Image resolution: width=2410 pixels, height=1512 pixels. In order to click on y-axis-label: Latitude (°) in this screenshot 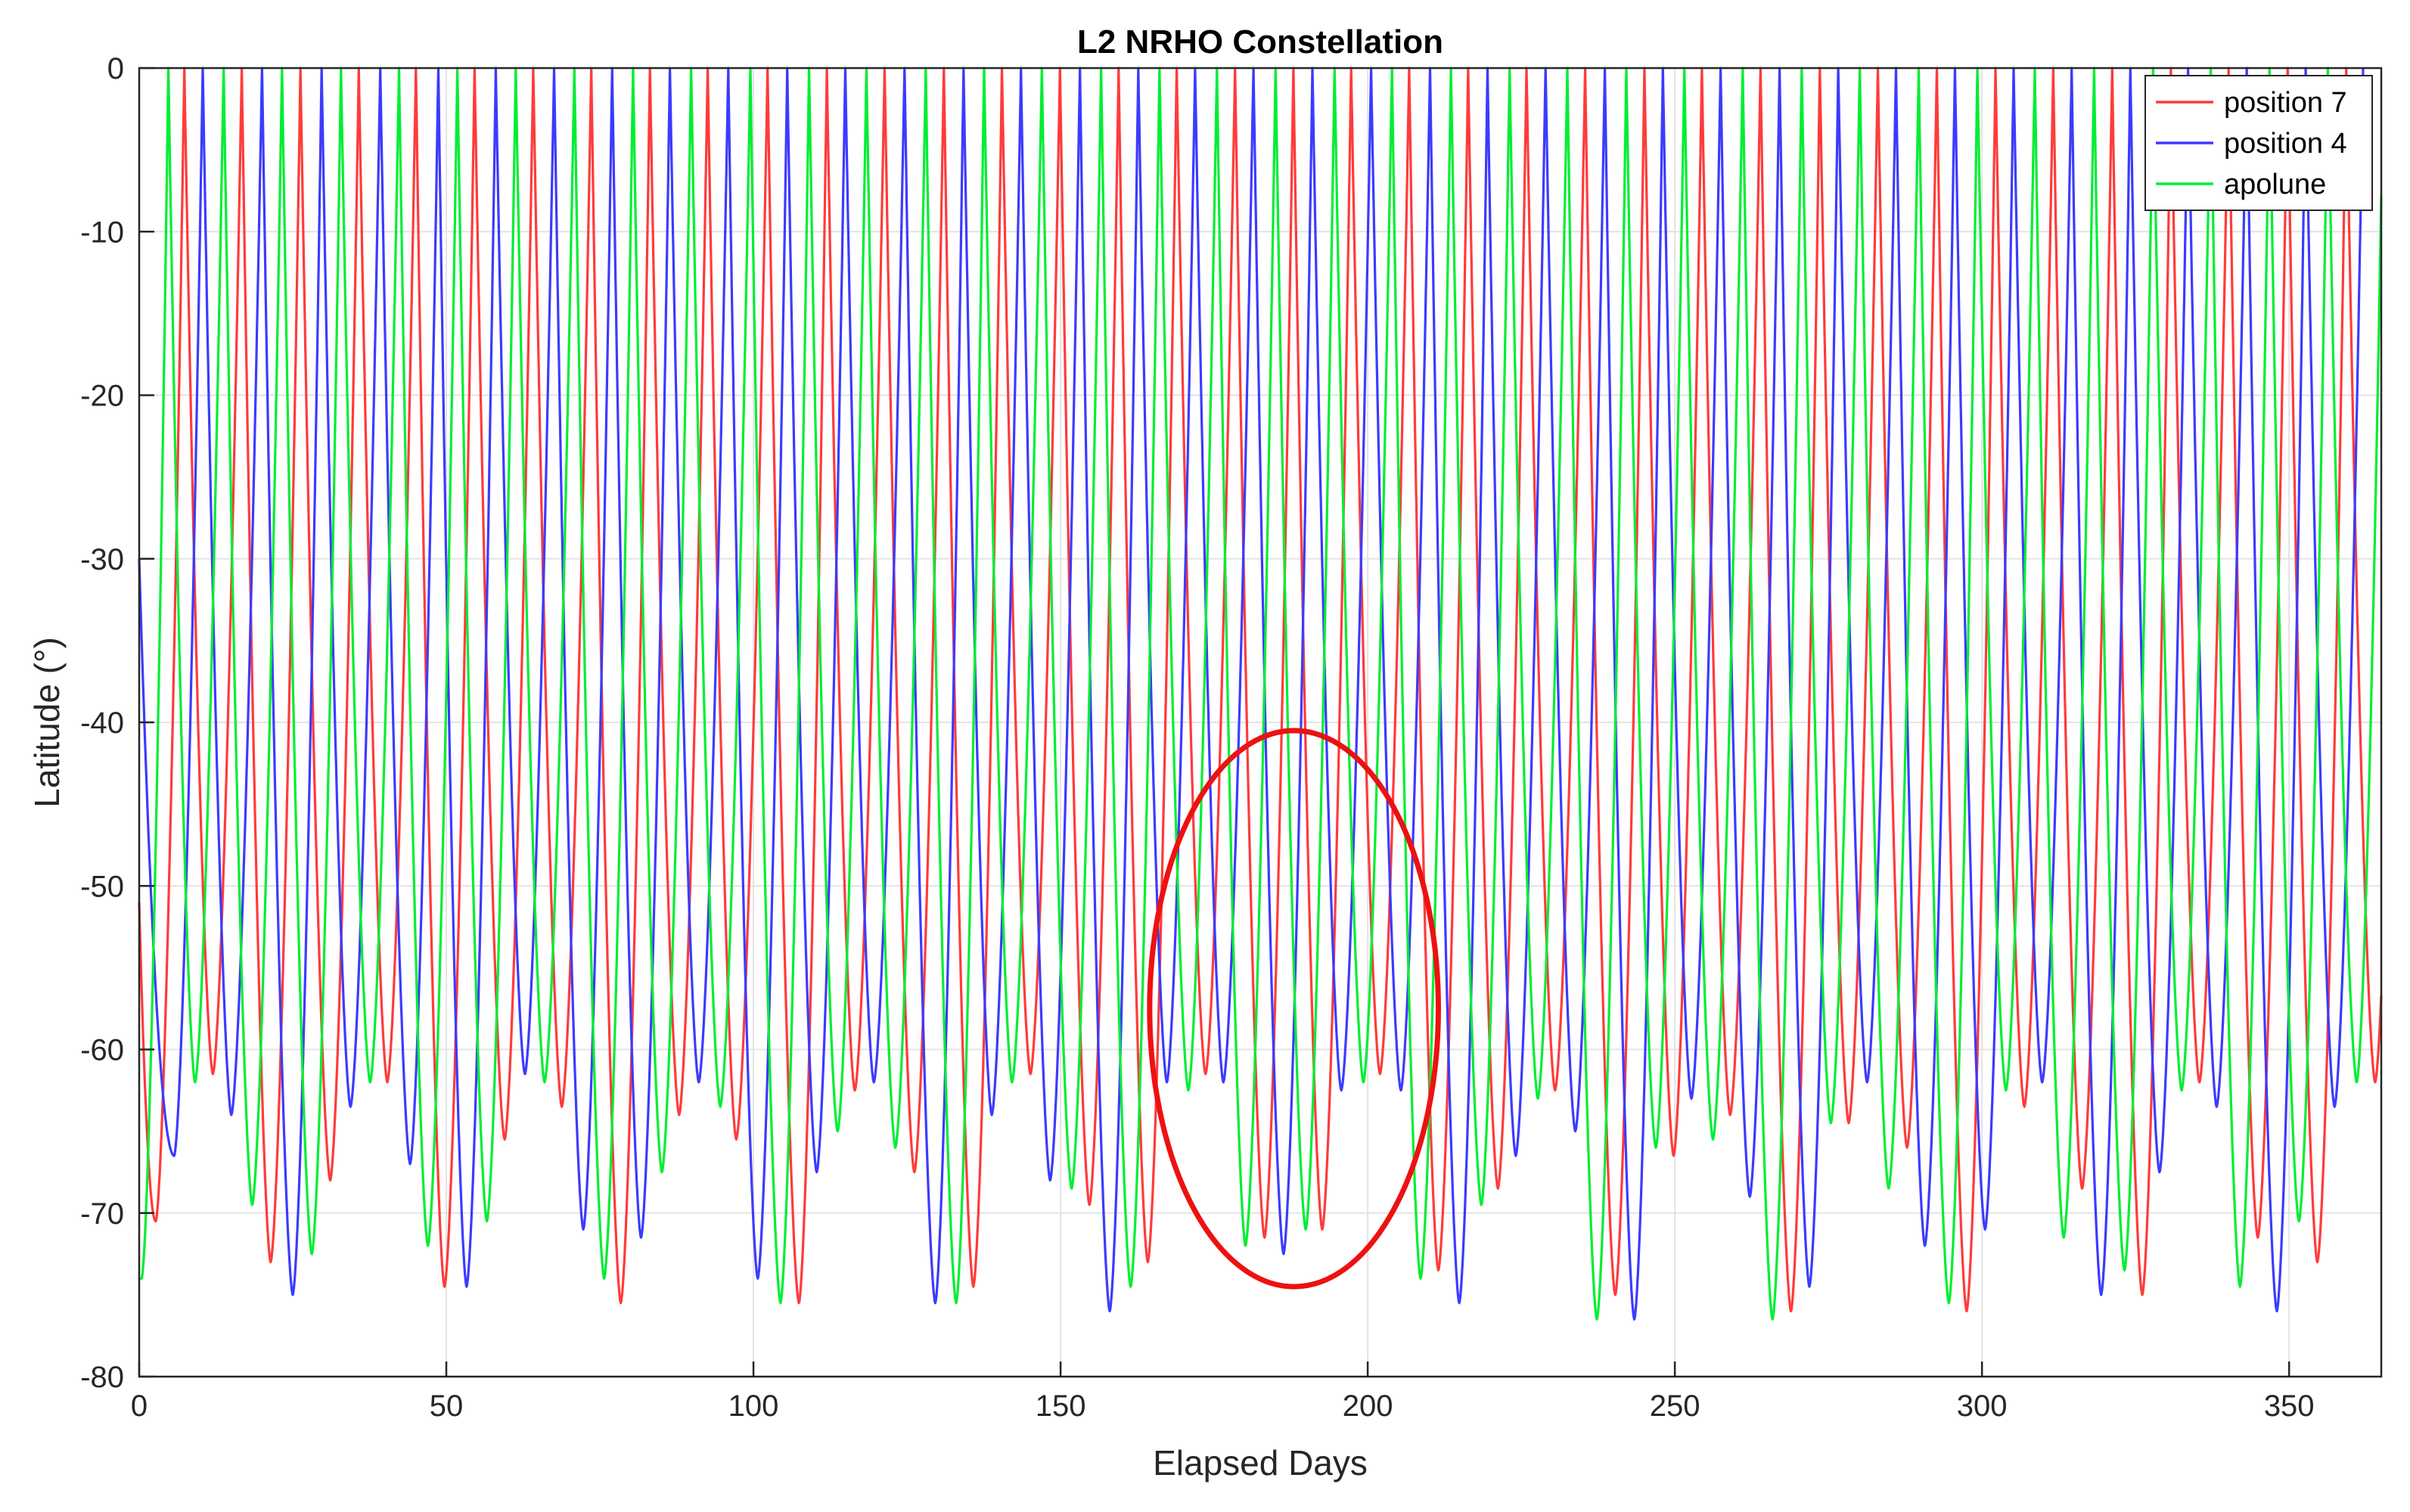, I will do `click(47, 722)`.